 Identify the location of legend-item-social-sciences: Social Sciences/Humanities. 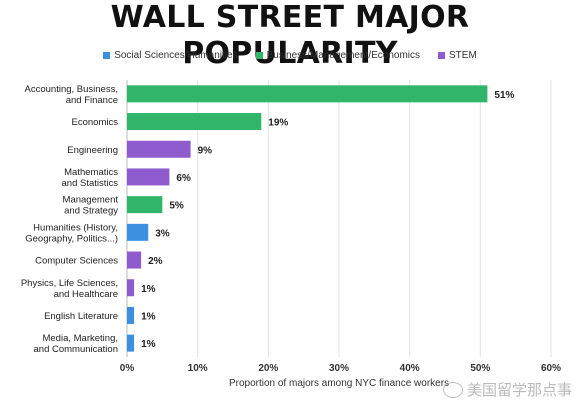
(170, 55).